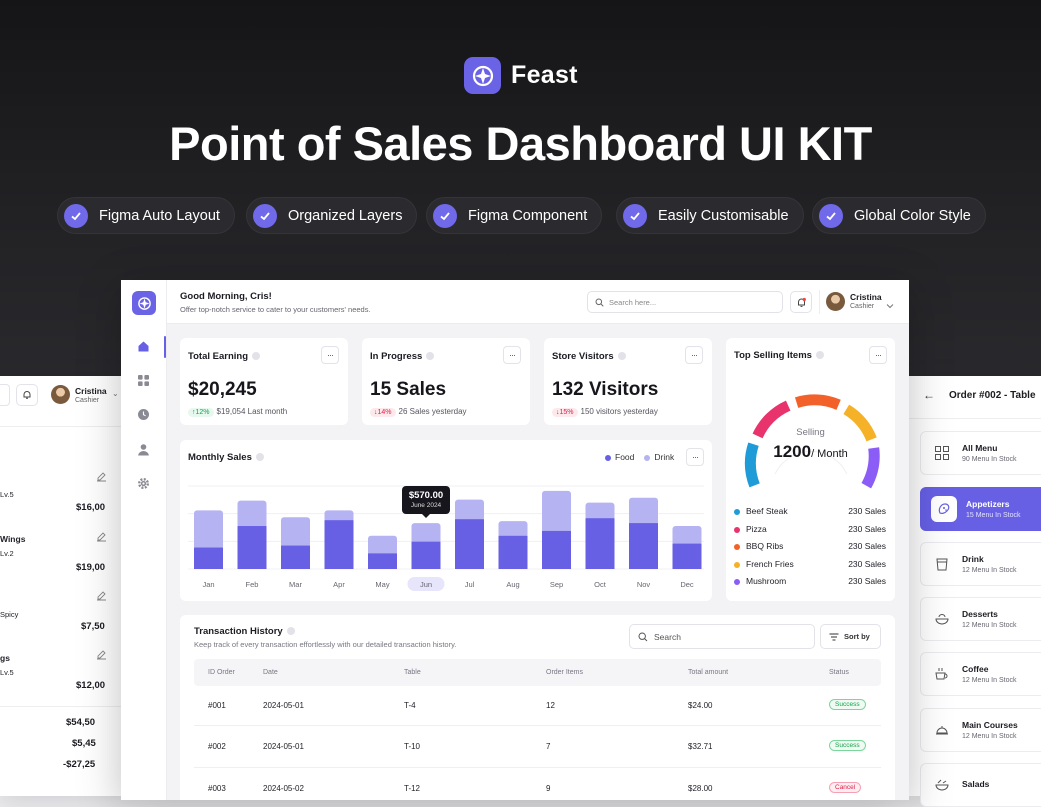 This screenshot has width=1041, height=807. What do you see at coordinates (980, 453) in the screenshot?
I see `category-all-menu: All Menu 90 Menu In Stock` at bounding box center [980, 453].